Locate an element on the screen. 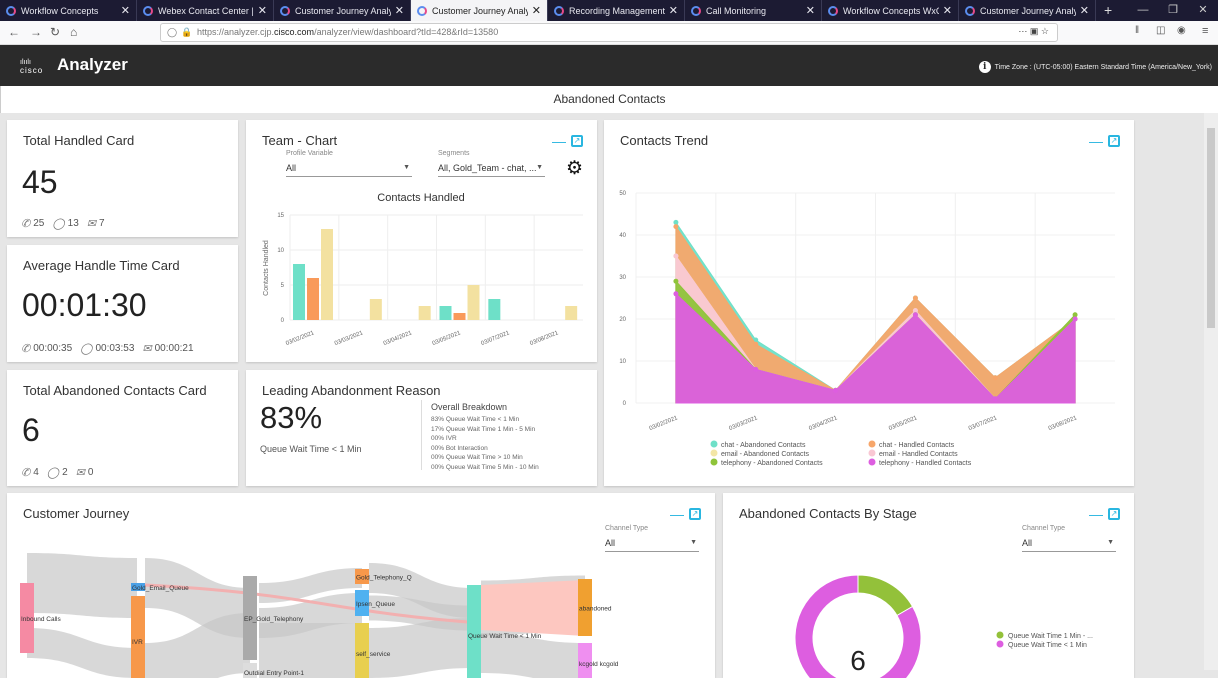 Image resolution: width=1218 pixels, height=678 pixels. x-tick-label: 03/03/2021 is located at coordinates (743, 423).